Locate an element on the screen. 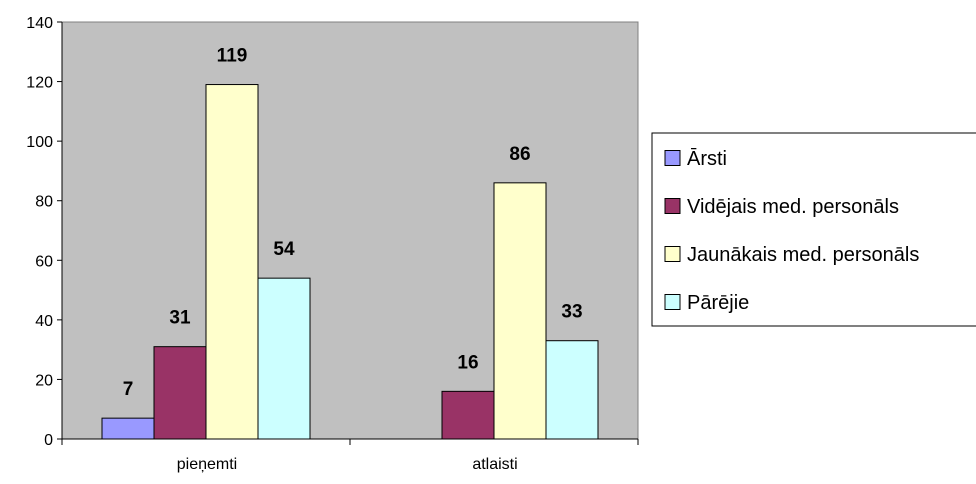  legend-label: Pārējie is located at coordinates (718, 303).